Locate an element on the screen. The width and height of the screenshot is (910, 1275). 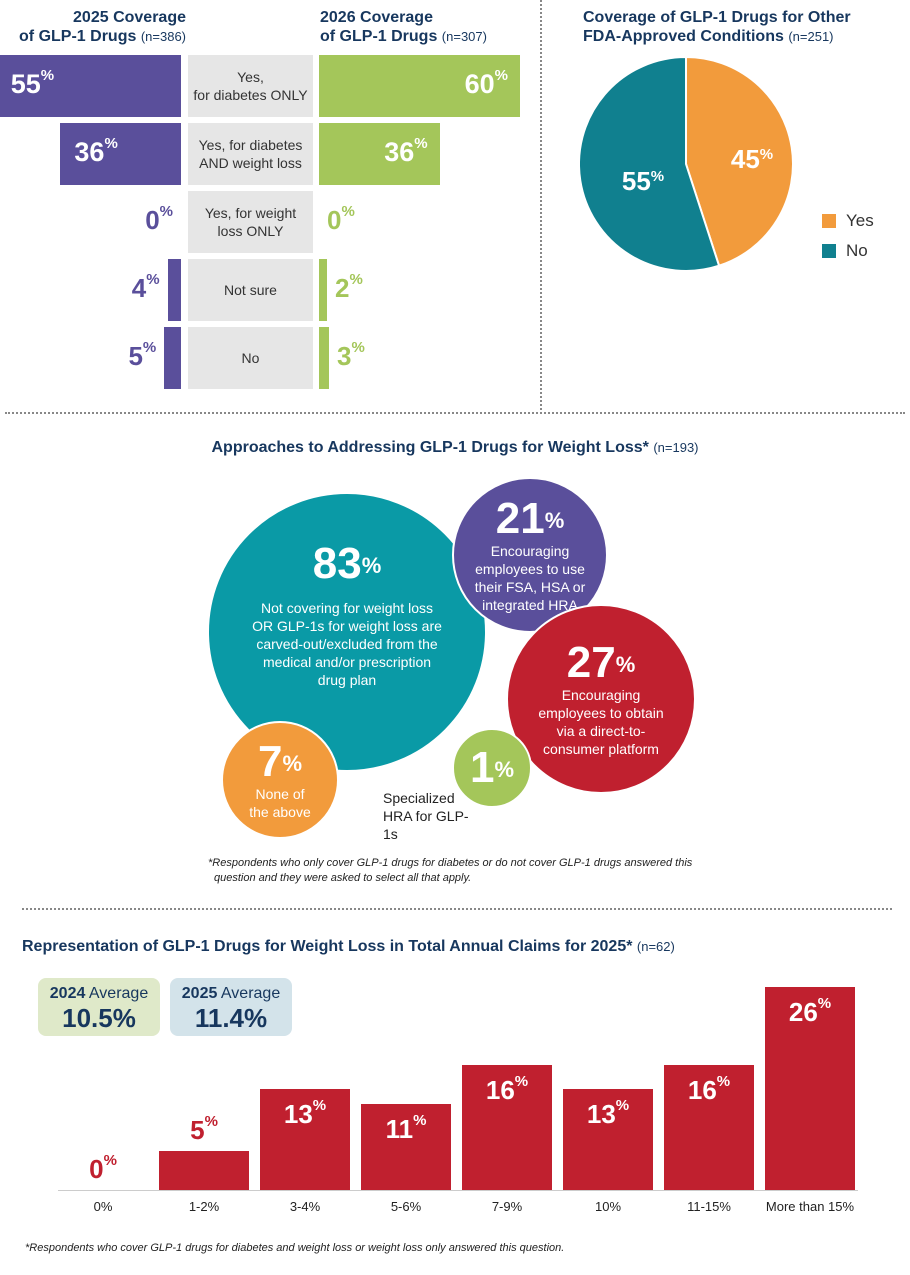
coverage-row-label: Yes, for diabetes ONLY is located at coordinates (250, 86).